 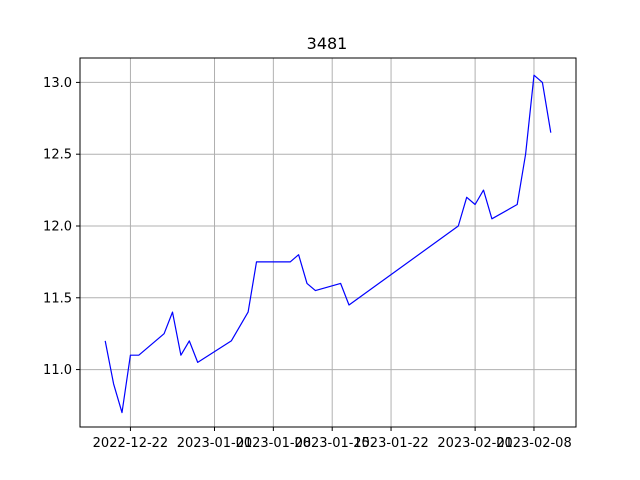 I want to click on x-tick-label: 2023-01-08, so click(x=274, y=443).